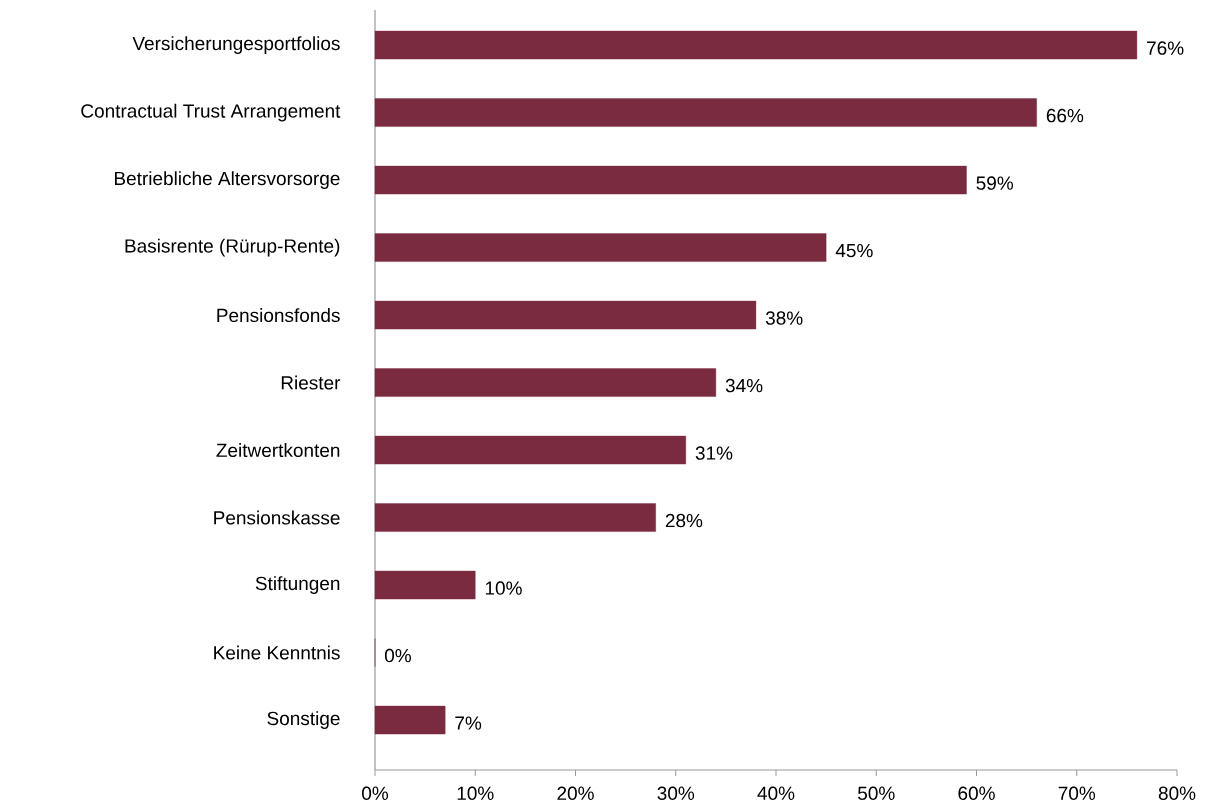 Image resolution: width=1212 pixels, height=803 pixels. I want to click on y-tick-label: Versicherungesportfolios, so click(236, 45).